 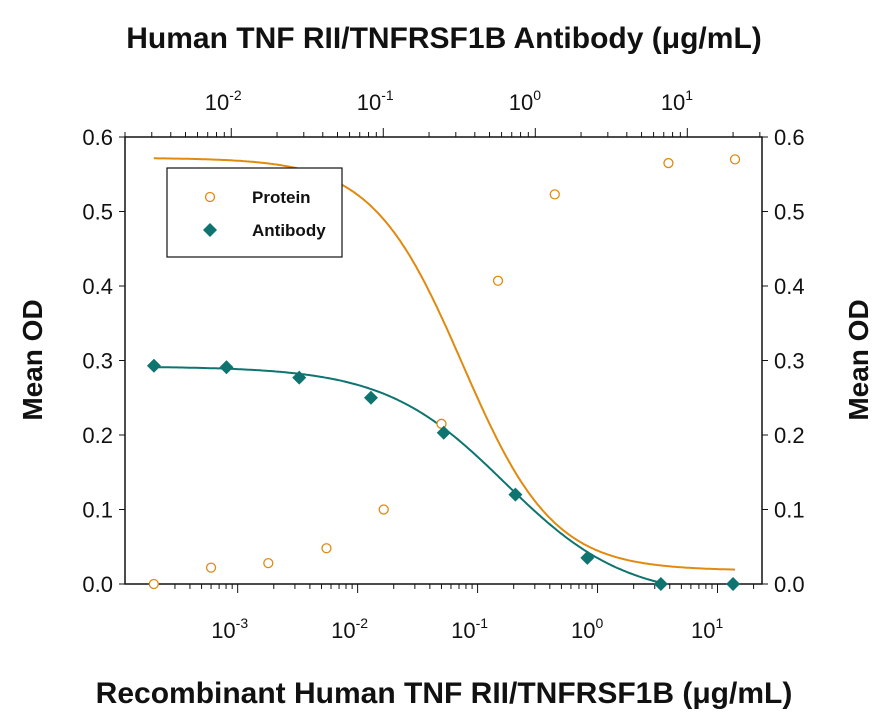 What do you see at coordinates (242, 623) in the screenshot?
I see `x-bottom-tick-exponent: -3` at bounding box center [242, 623].